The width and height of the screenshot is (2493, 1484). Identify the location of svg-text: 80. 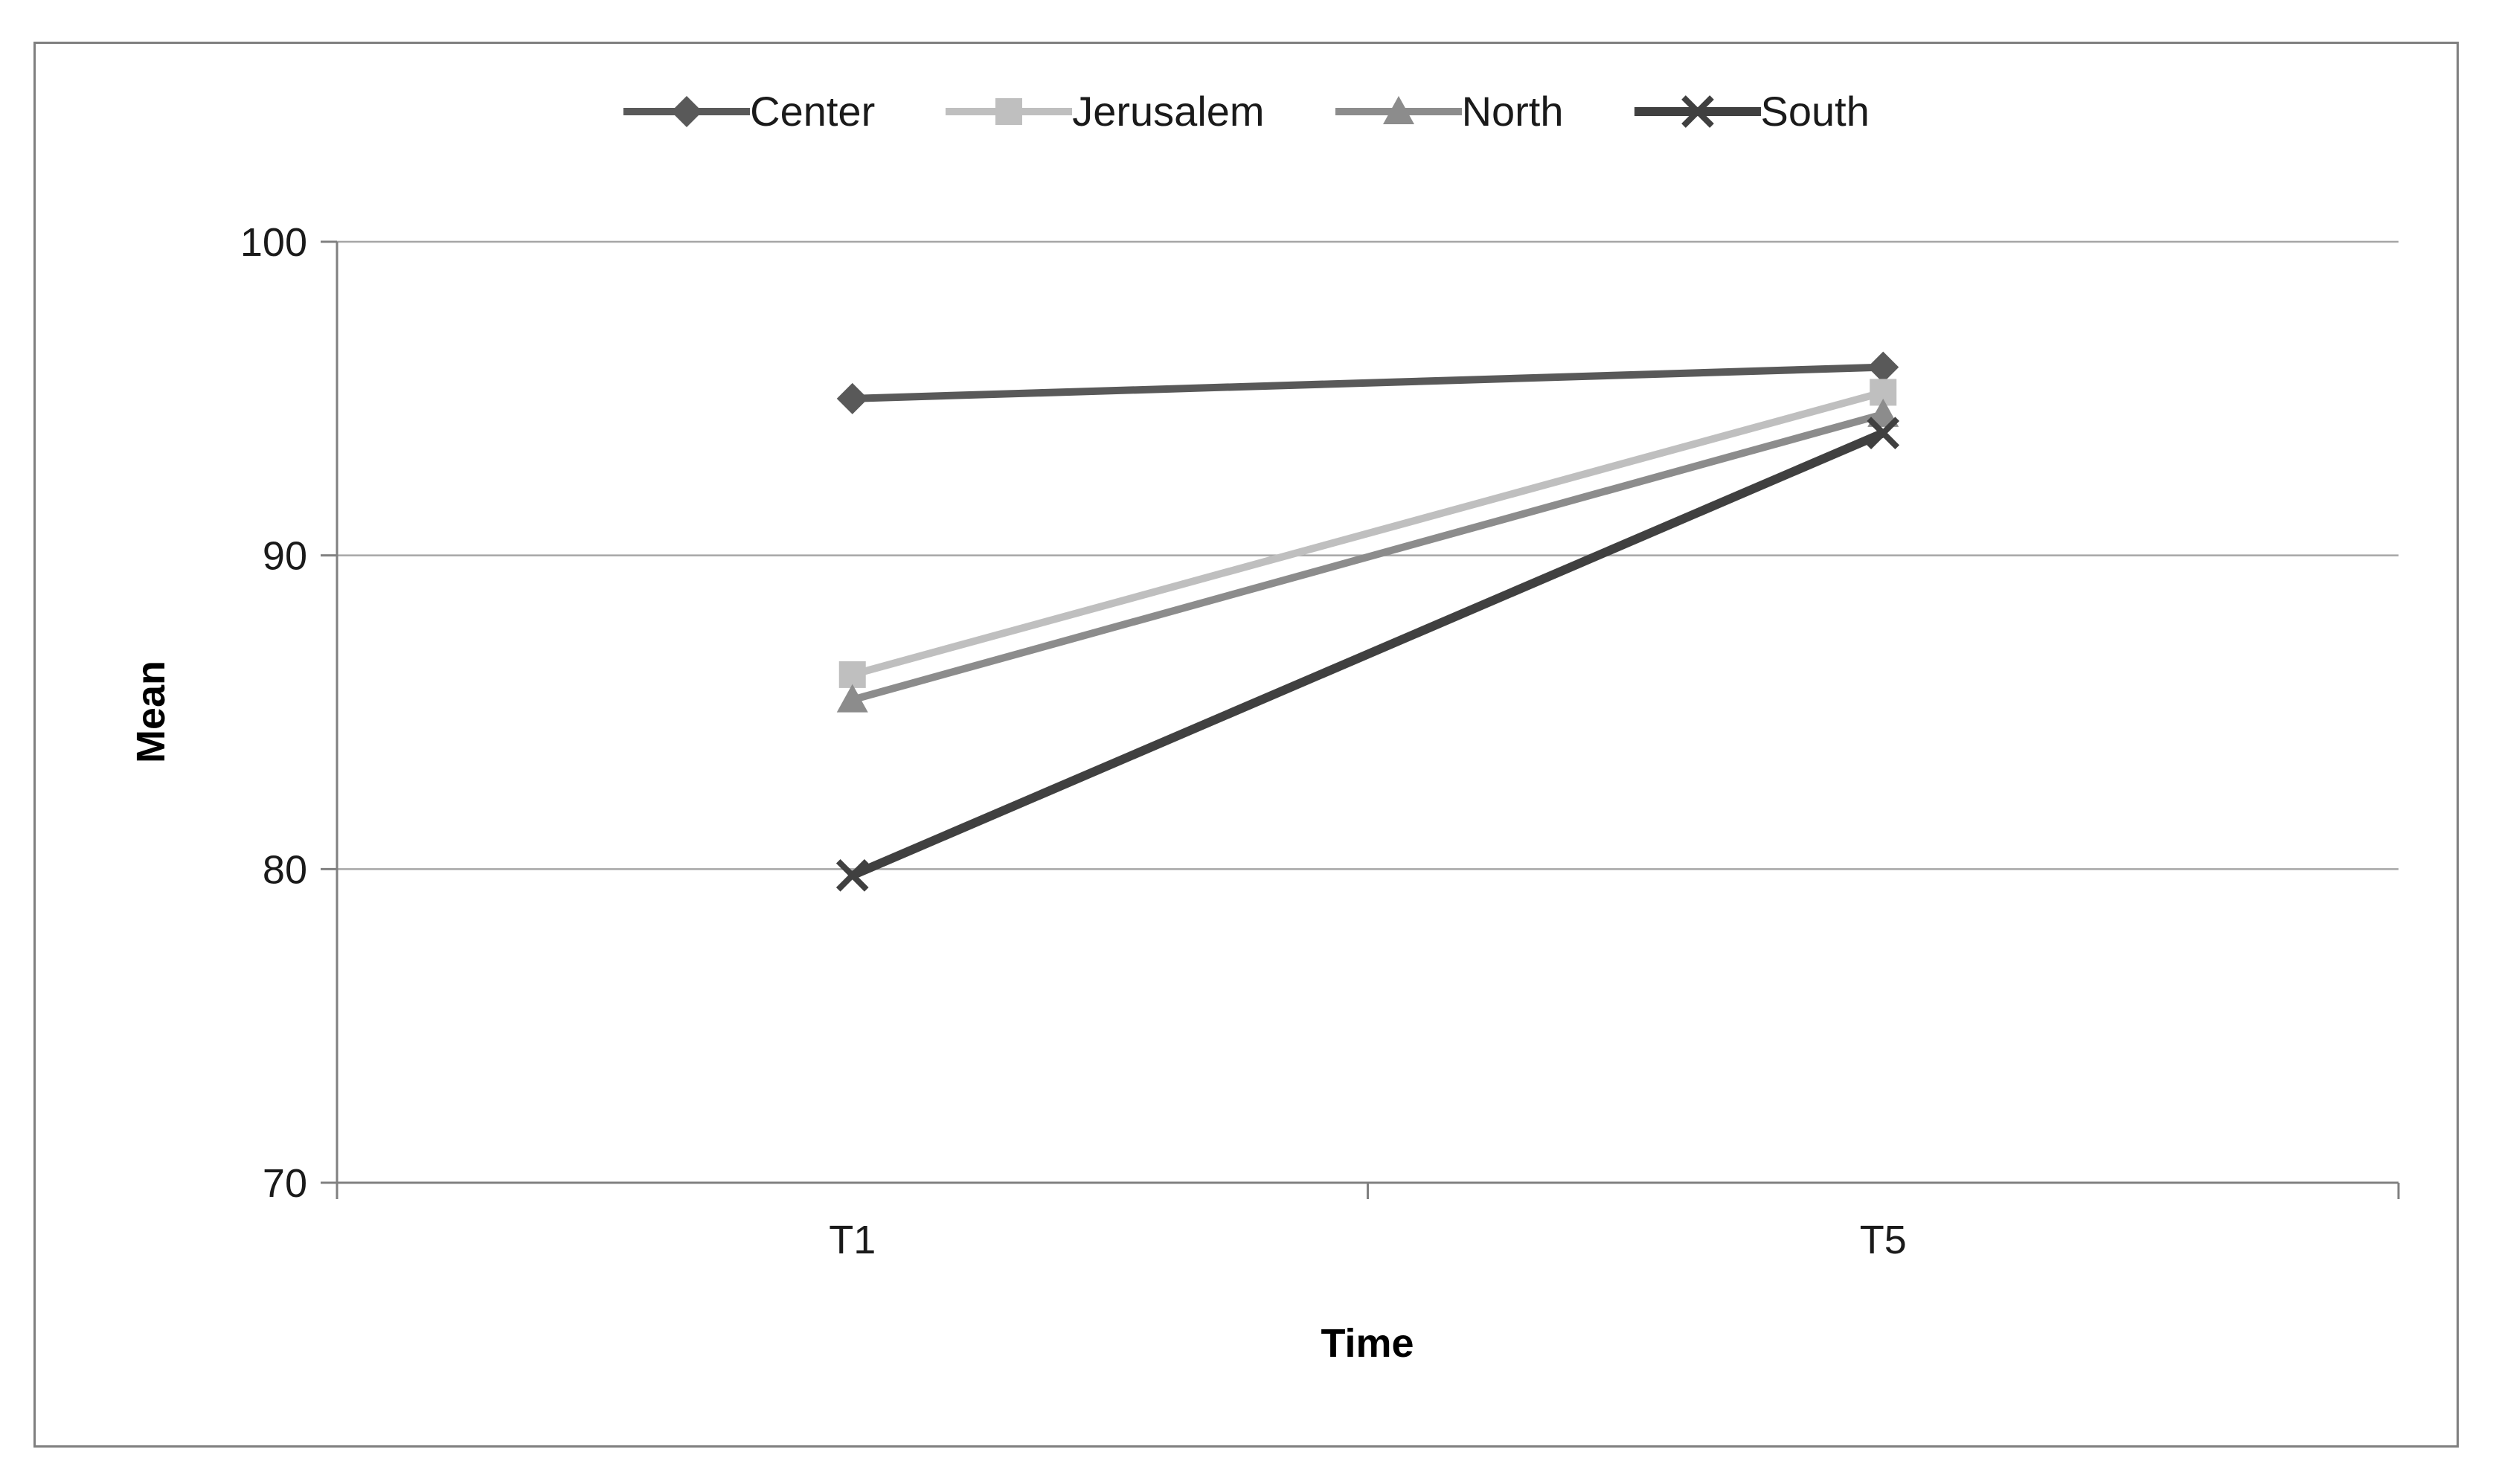
(285, 869).